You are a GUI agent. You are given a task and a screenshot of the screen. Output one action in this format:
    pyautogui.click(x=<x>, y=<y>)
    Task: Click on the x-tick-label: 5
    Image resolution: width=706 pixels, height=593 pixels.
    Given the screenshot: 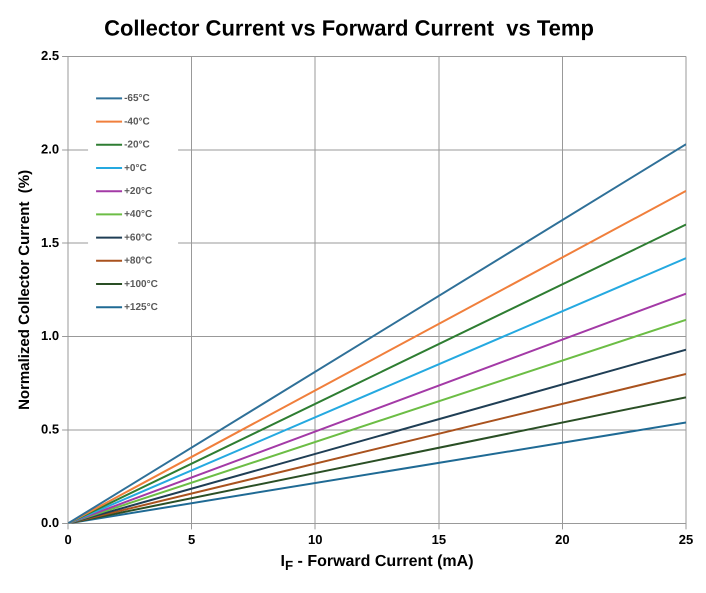 What is the action you would take?
    pyautogui.click(x=192, y=539)
    